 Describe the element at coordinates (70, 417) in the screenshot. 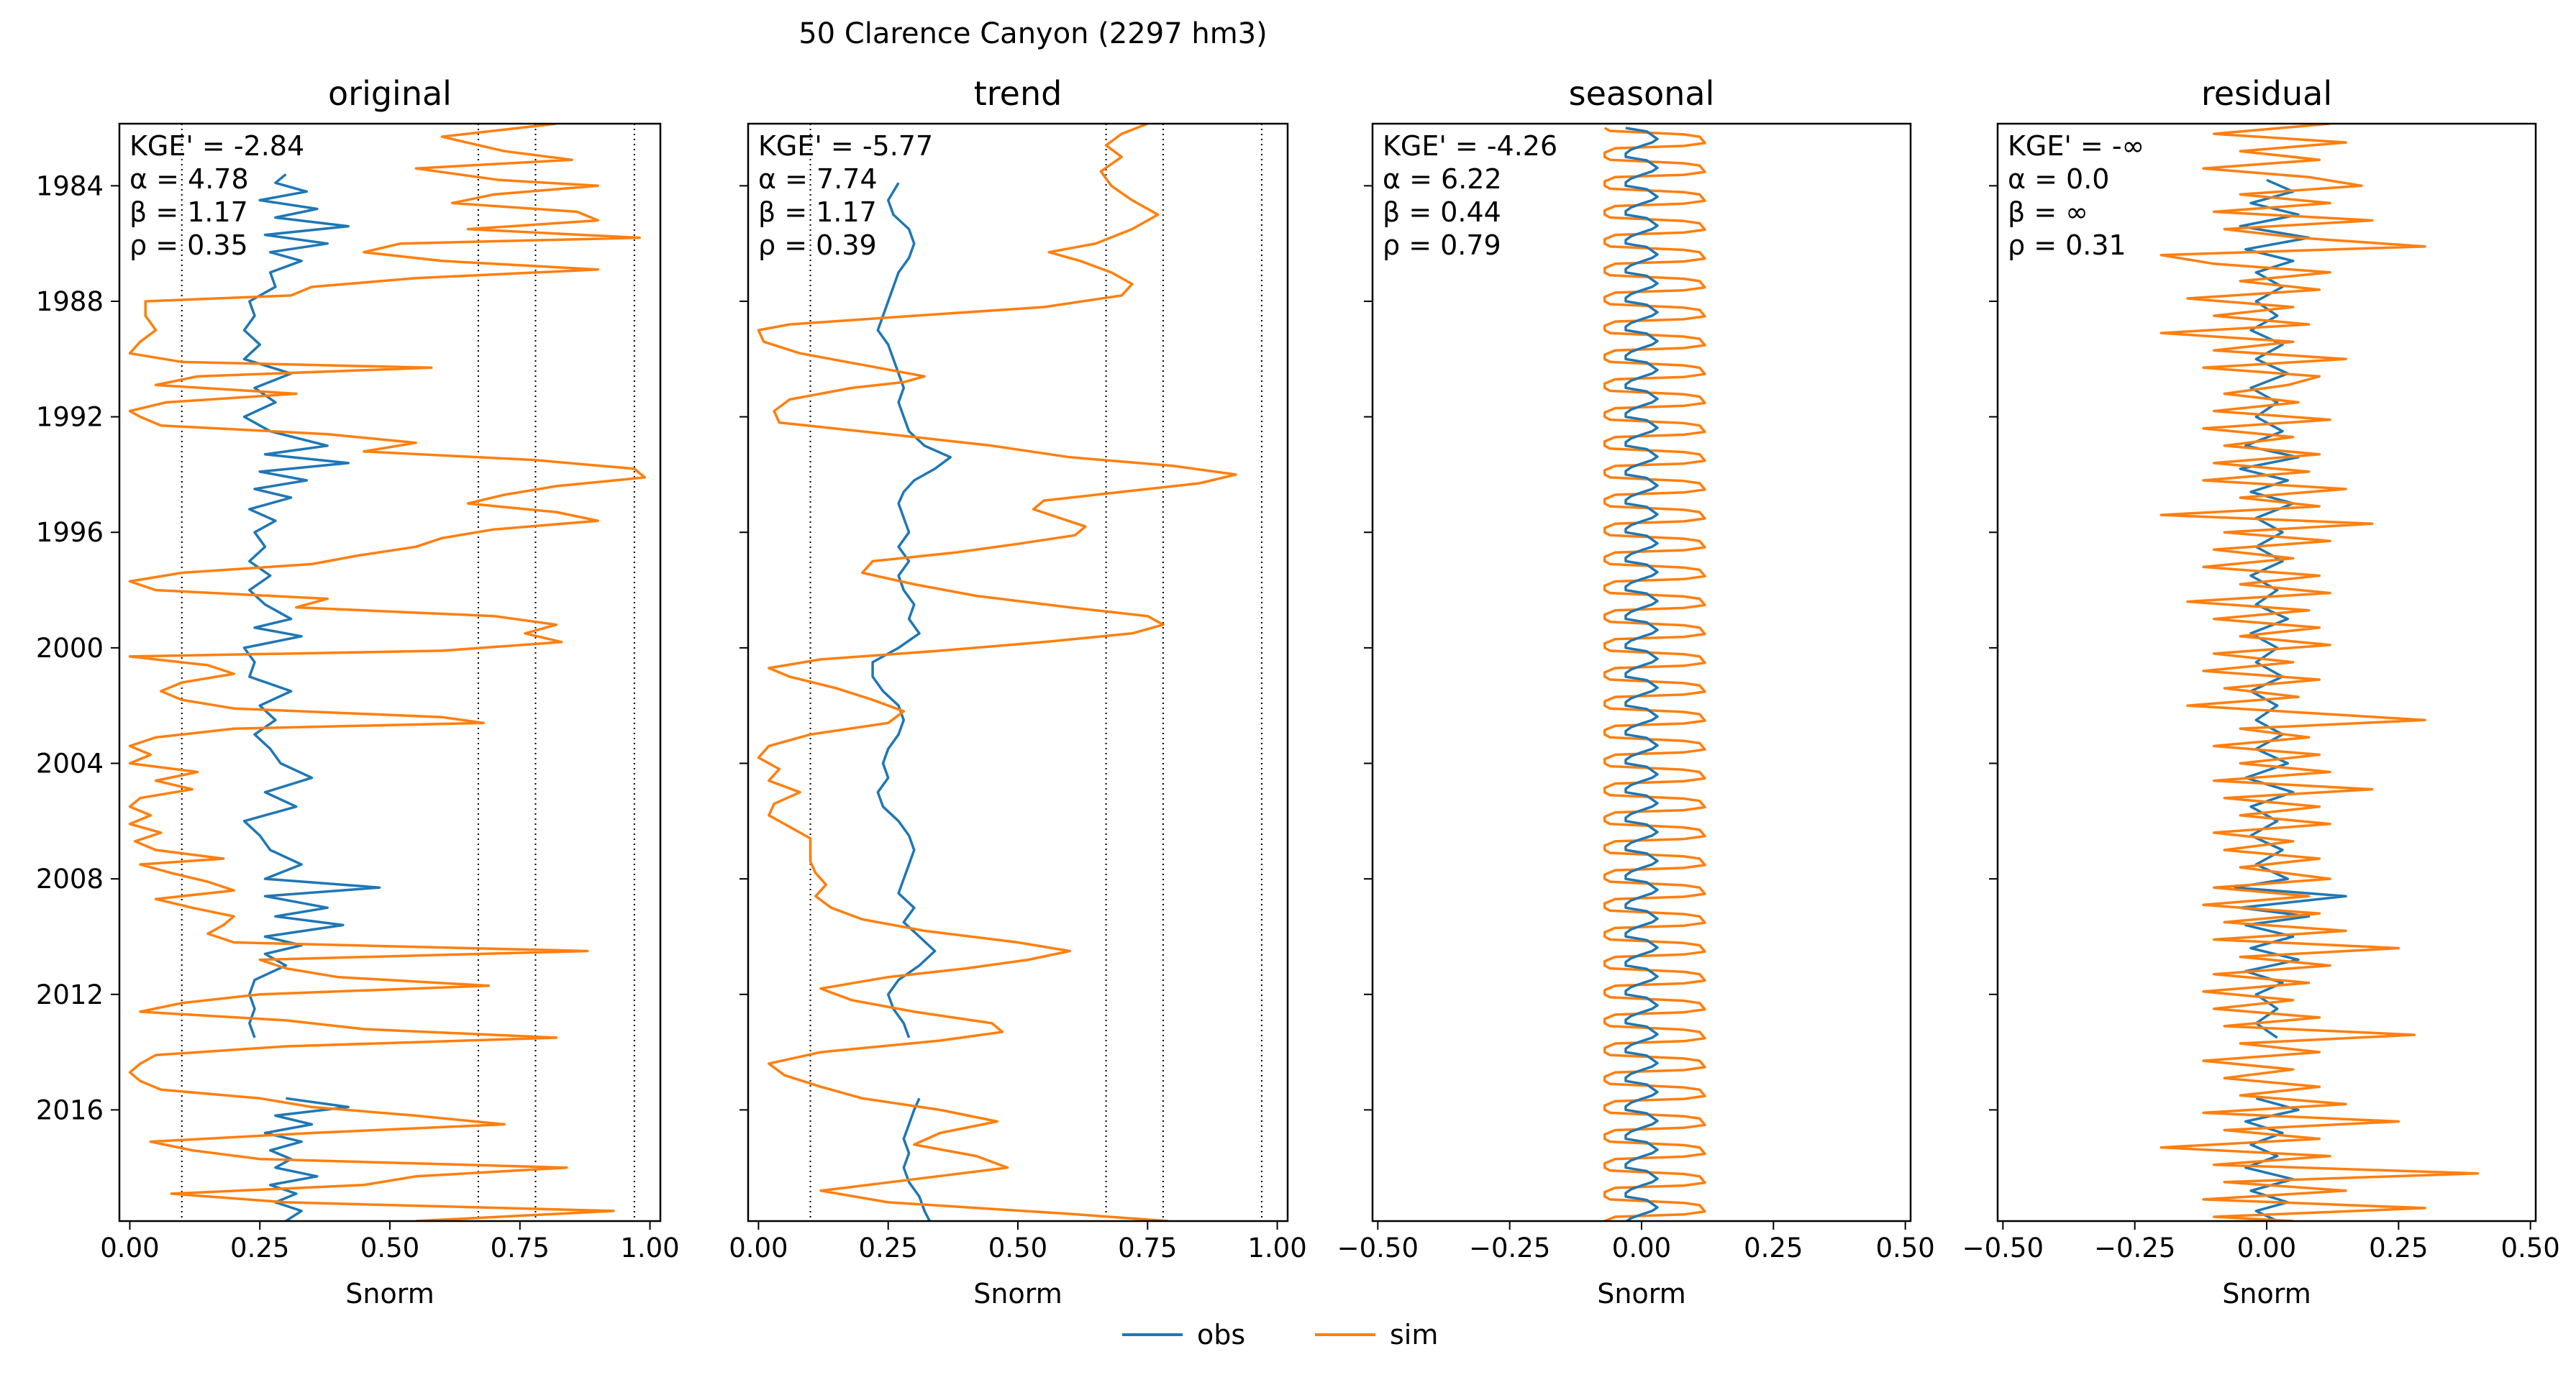

I see `y-tick-label: 1992` at that location.